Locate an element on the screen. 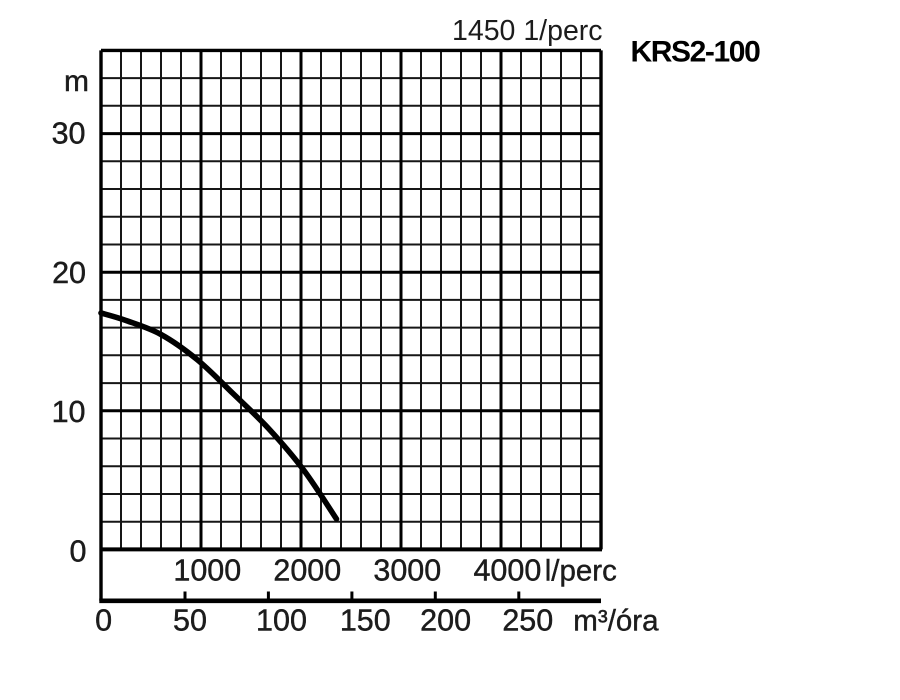 This screenshot has height=700, width=900. svg-text: 150 is located at coordinates (365, 621).